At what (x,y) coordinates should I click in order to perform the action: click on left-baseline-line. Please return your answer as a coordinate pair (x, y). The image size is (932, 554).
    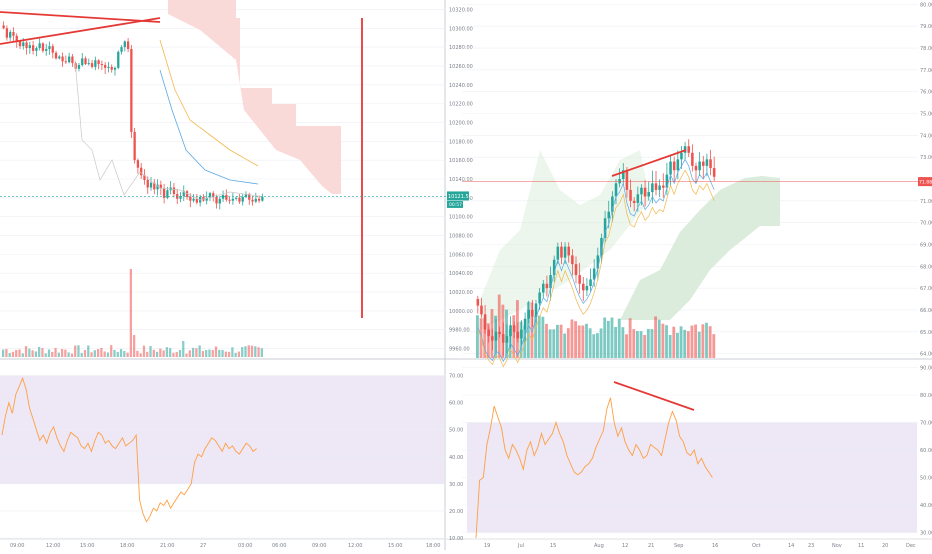
    Looking at the image, I should click on (209, 127).